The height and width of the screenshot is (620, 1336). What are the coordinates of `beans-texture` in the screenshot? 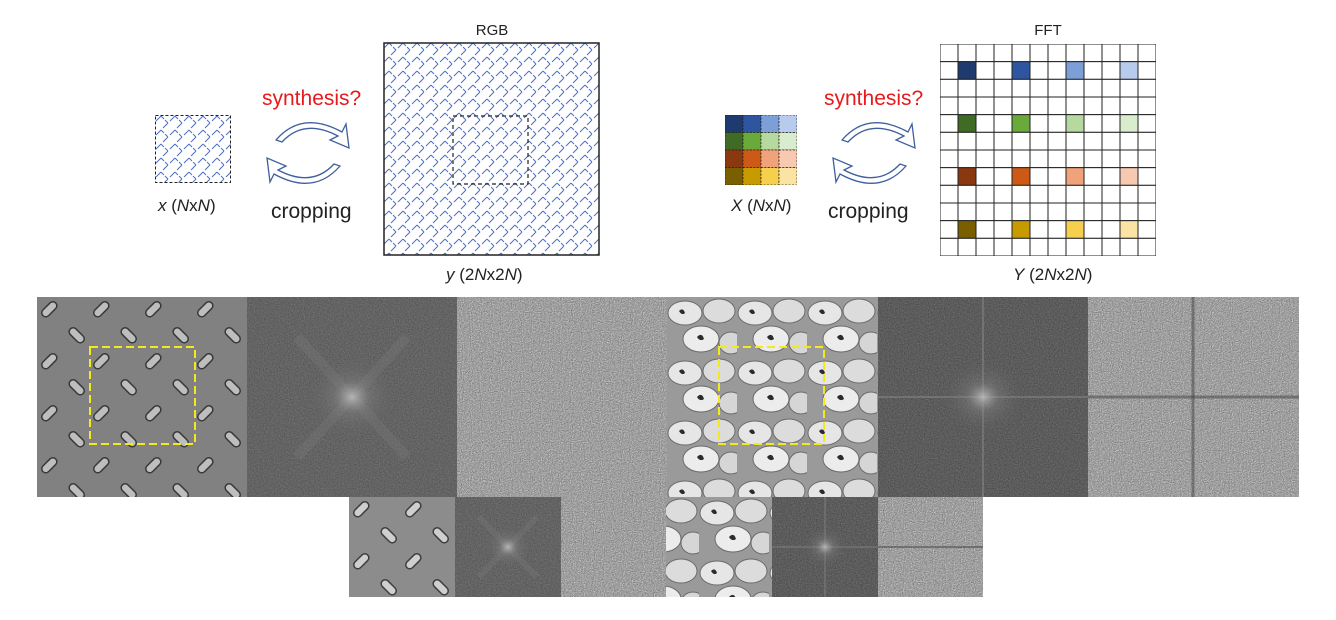 It's located at (772, 397).